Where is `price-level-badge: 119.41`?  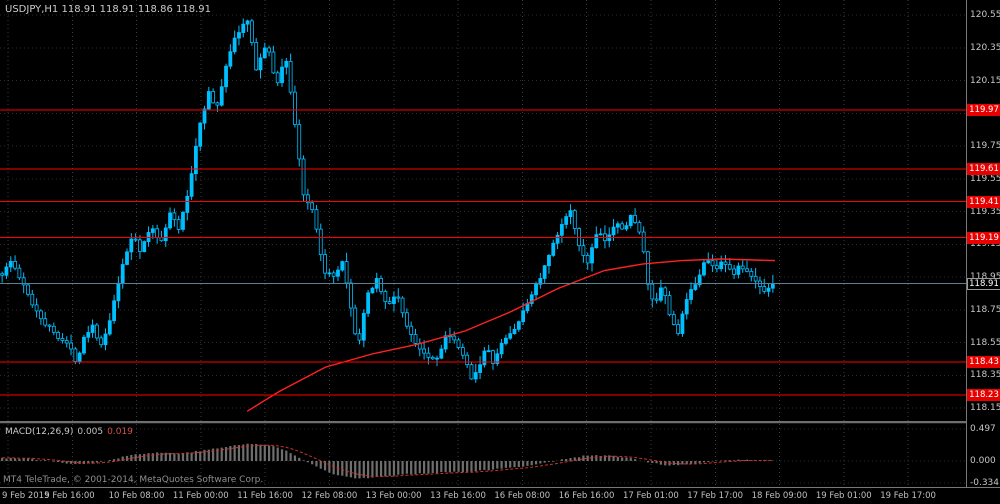 price-level-badge: 119.41 is located at coordinates (983, 201).